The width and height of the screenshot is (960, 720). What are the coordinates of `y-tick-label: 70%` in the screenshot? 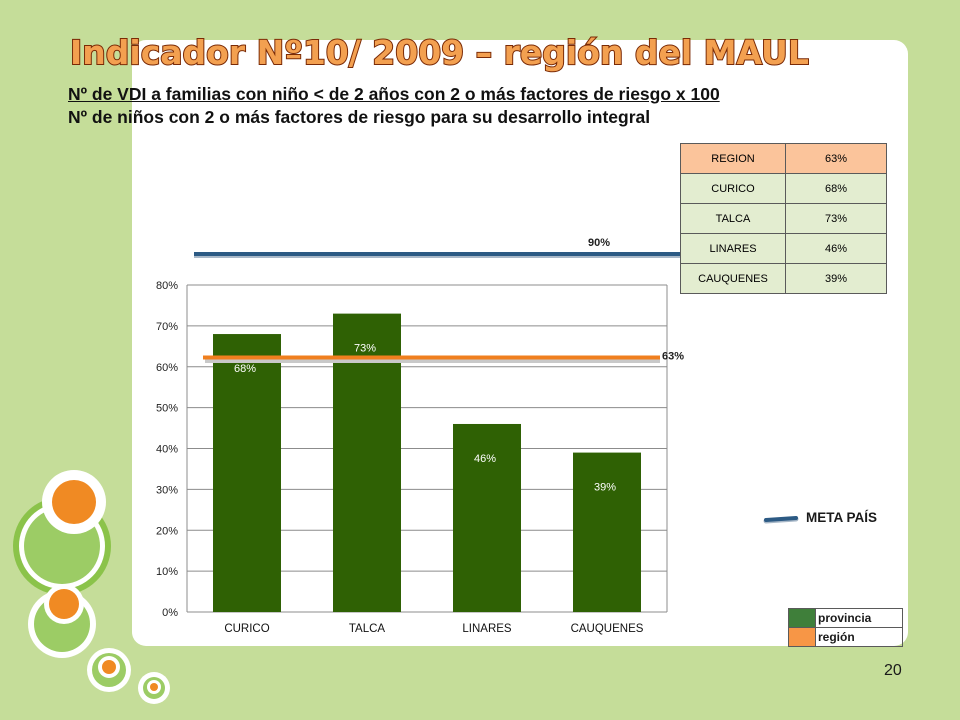 It's located at (167, 327).